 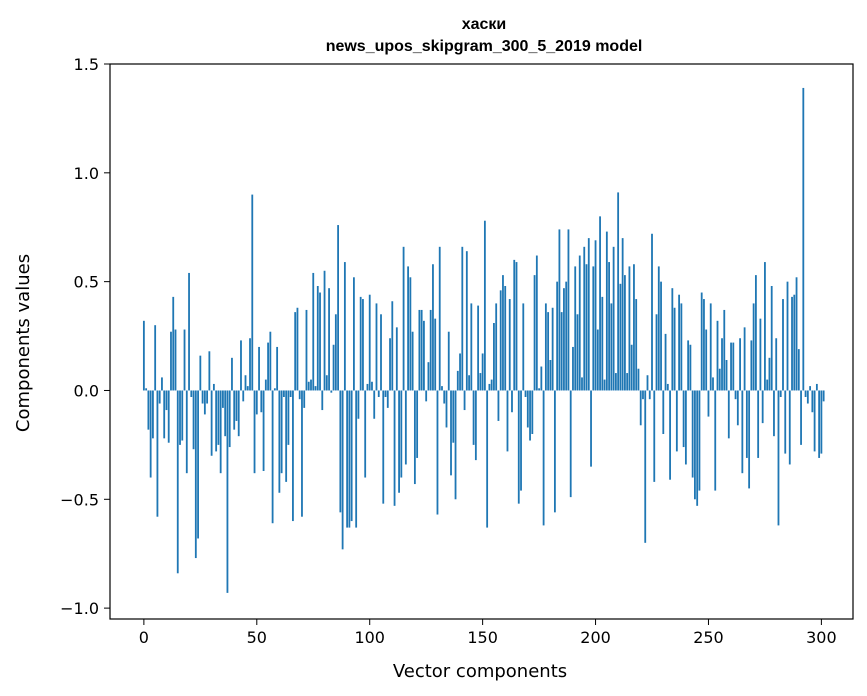 What do you see at coordinates (369, 637) in the screenshot?
I see `x-tick-label: 100` at bounding box center [369, 637].